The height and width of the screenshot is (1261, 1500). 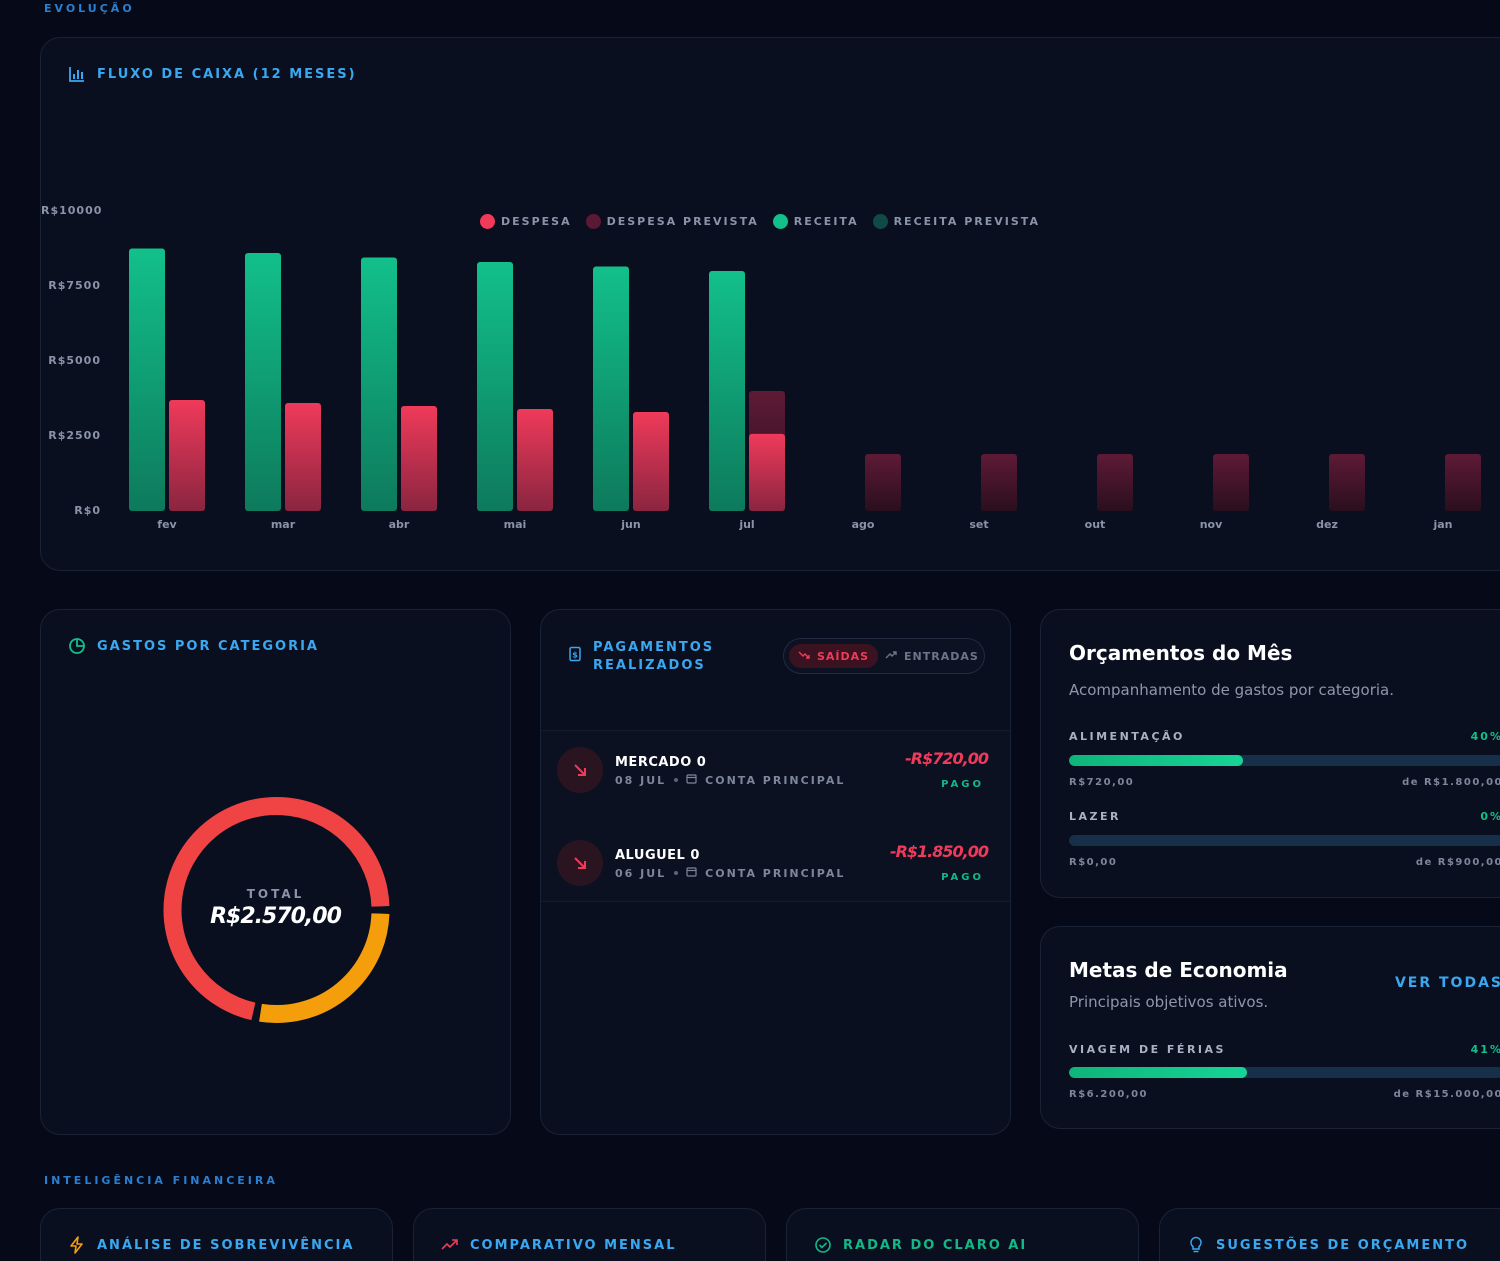 I want to click on status-badge: PAGO, so click(x=962, y=784).